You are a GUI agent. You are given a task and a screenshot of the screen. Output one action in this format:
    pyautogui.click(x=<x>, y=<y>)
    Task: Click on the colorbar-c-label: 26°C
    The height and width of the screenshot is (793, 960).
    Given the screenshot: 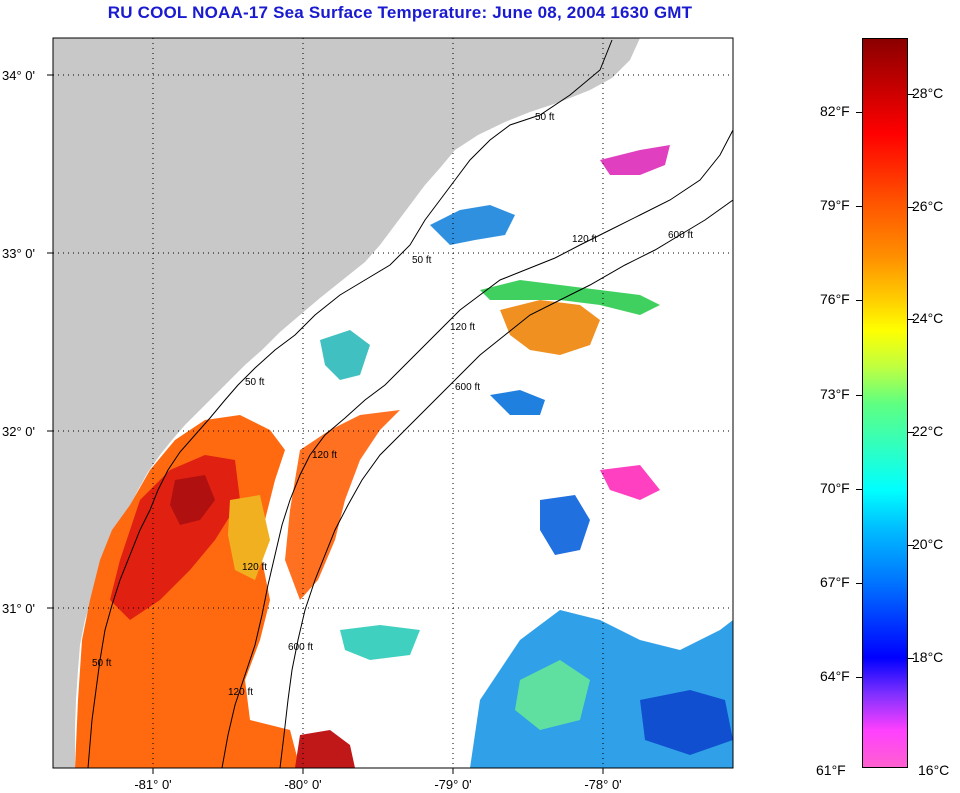 What is the action you would take?
    pyautogui.click(x=928, y=206)
    